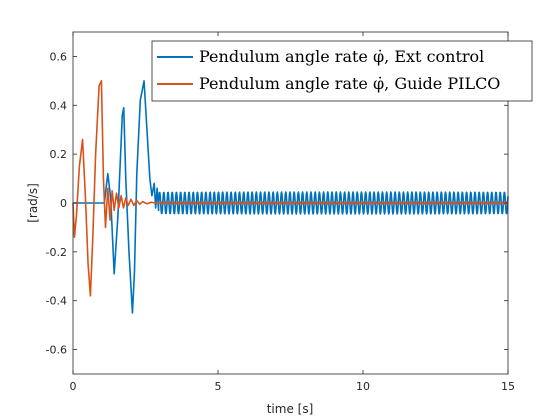 This screenshot has width=560, height=420. Describe the element at coordinates (56, 301) in the screenshot. I see `y-tick-label: -0.4` at that location.